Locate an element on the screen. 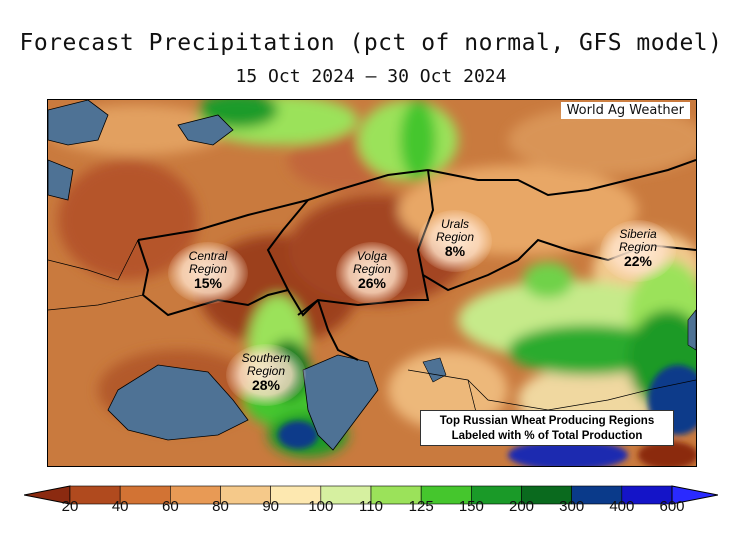  colorbar-tick-label: 80 is located at coordinates (220, 506).